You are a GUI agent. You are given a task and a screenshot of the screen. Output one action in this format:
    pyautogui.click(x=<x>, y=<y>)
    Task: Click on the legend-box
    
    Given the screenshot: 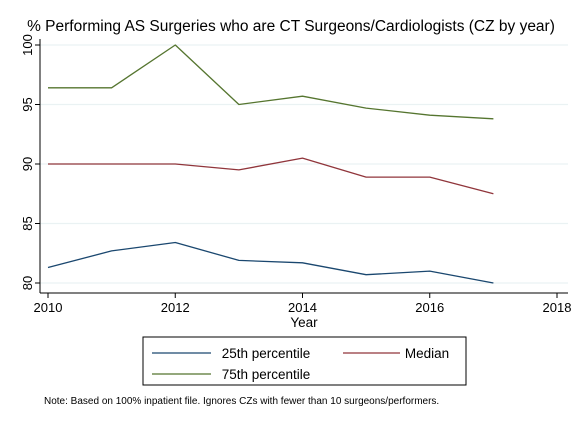 What is the action you would take?
    pyautogui.click(x=304, y=361)
    